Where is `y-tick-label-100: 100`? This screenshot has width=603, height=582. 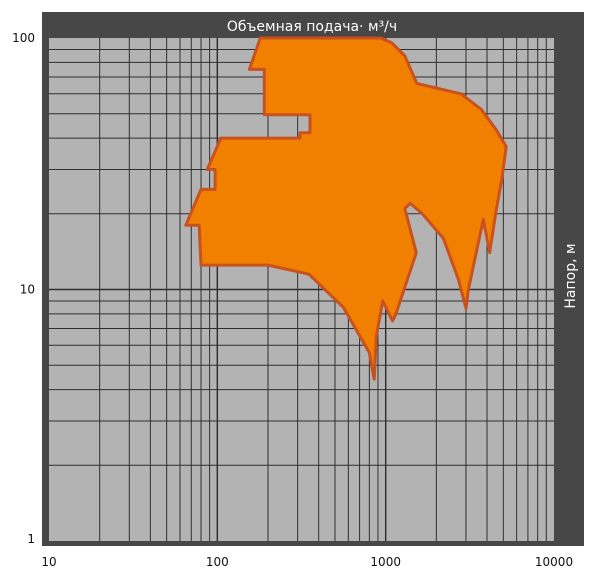
y-tick-label-100: 100 is located at coordinates (23, 38).